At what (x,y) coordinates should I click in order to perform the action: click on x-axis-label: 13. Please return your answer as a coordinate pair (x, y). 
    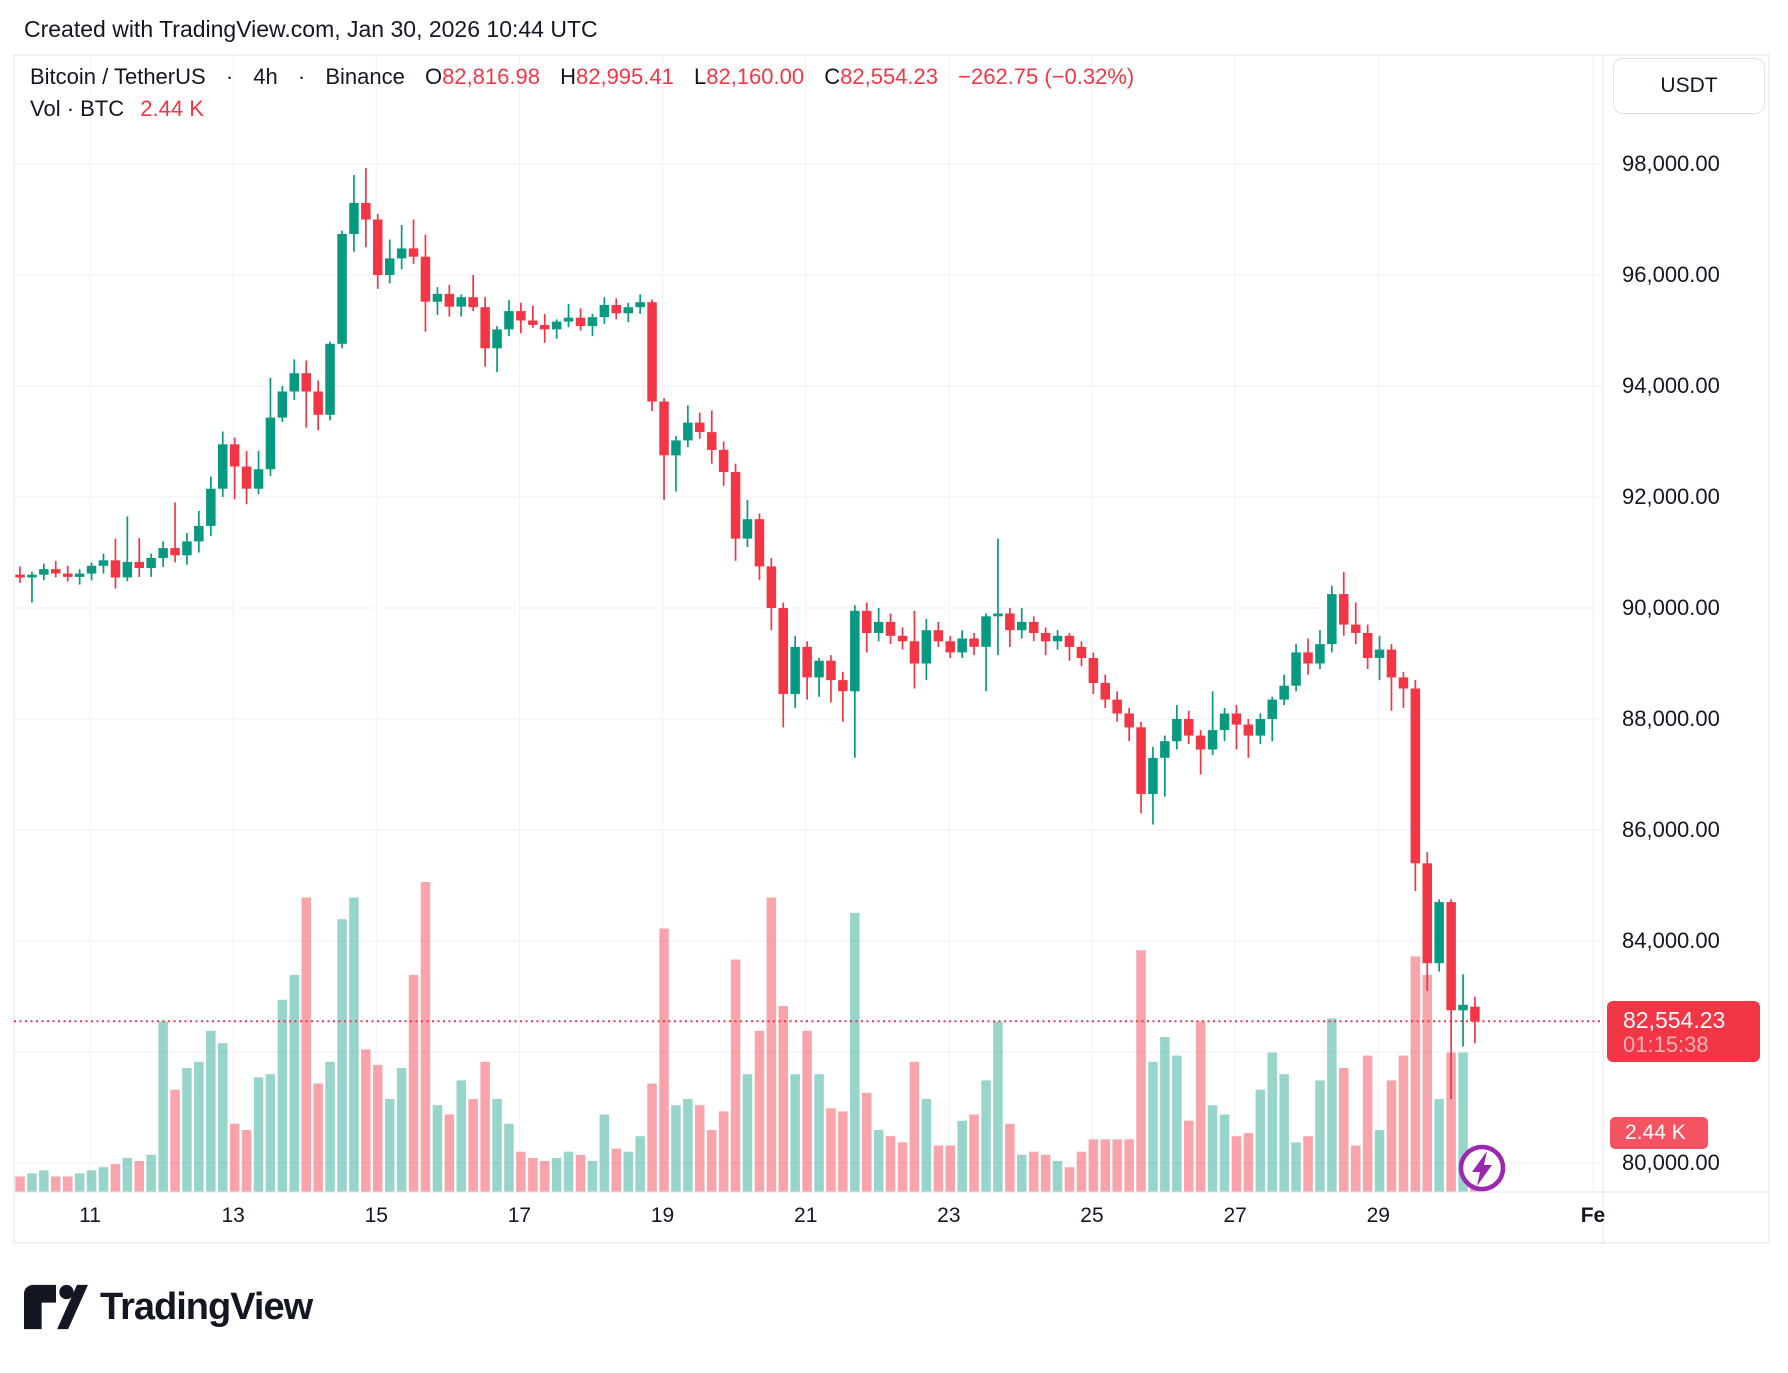
    Looking at the image, I should click on (233, 1215).